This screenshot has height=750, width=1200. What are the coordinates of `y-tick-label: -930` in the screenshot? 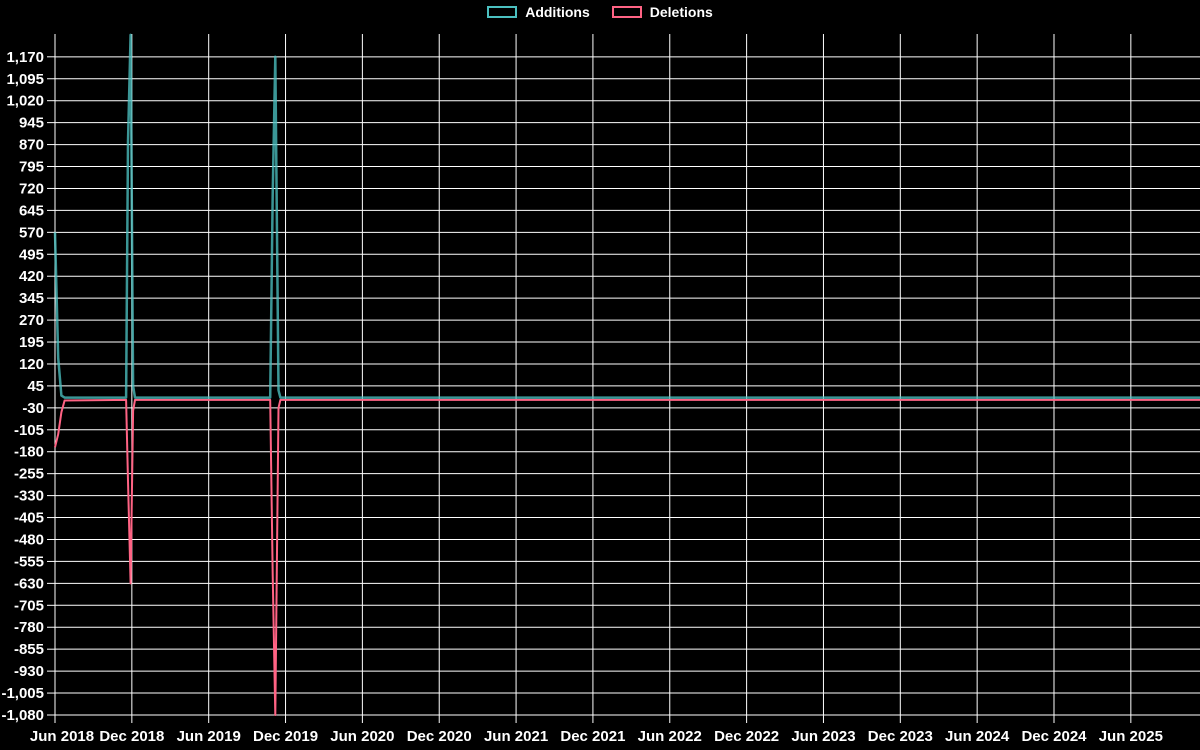 It's located at (29, 671).